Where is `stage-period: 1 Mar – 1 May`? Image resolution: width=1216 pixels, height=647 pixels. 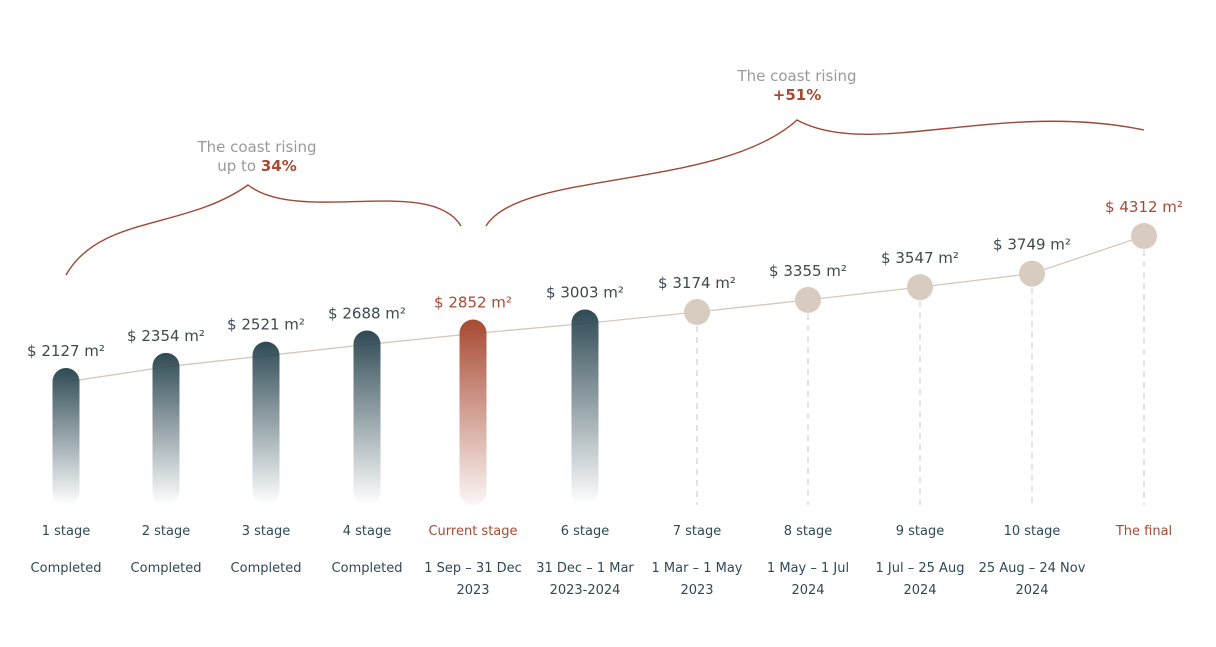
stage-period: 1 Mar – 1 May is located at coordinates (697, 568).